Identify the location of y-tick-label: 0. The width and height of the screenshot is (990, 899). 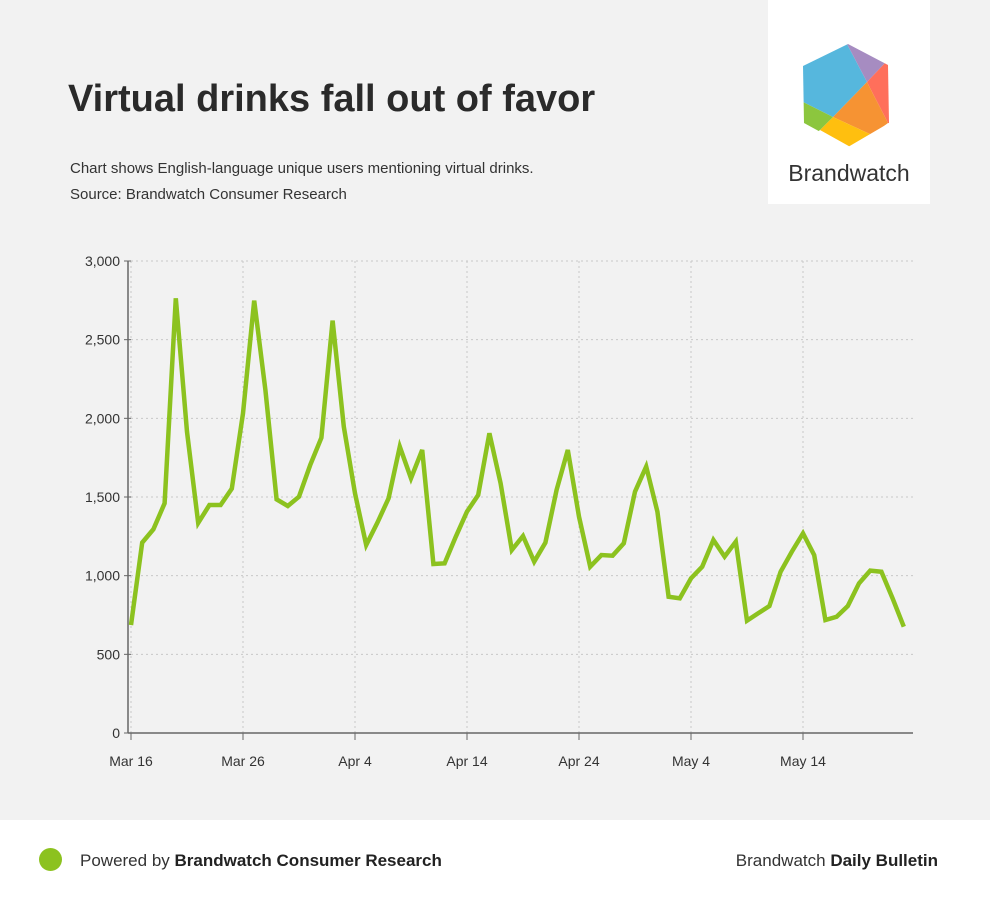
(116, 733).